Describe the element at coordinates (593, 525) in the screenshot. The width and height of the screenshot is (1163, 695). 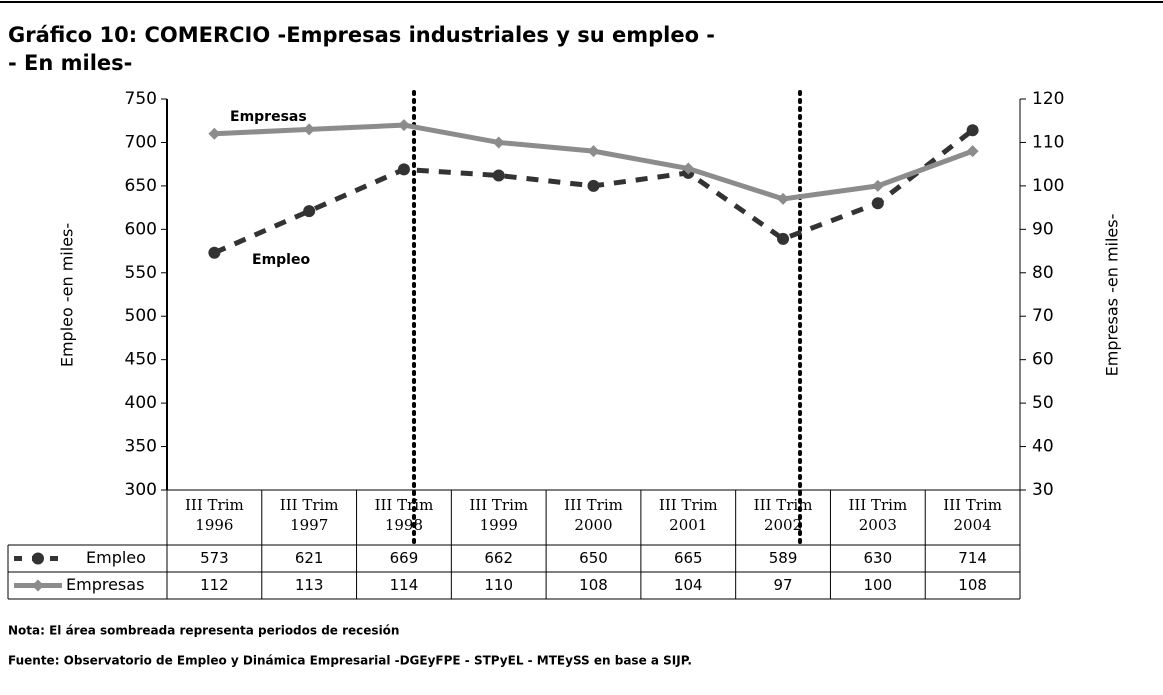
I see `x-tick-label: 2000` at that location.